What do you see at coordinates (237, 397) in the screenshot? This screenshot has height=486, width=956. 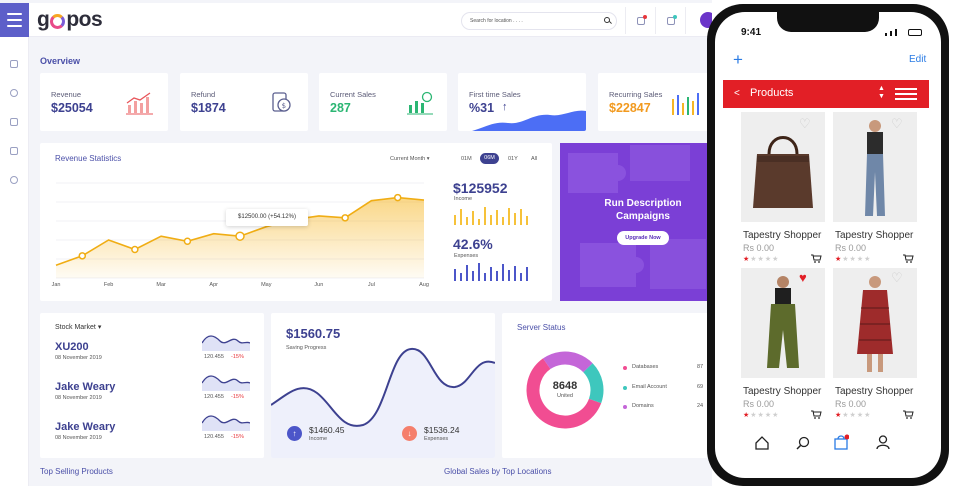 I see `stock-change: -15%` at bounding box center [237, 397].